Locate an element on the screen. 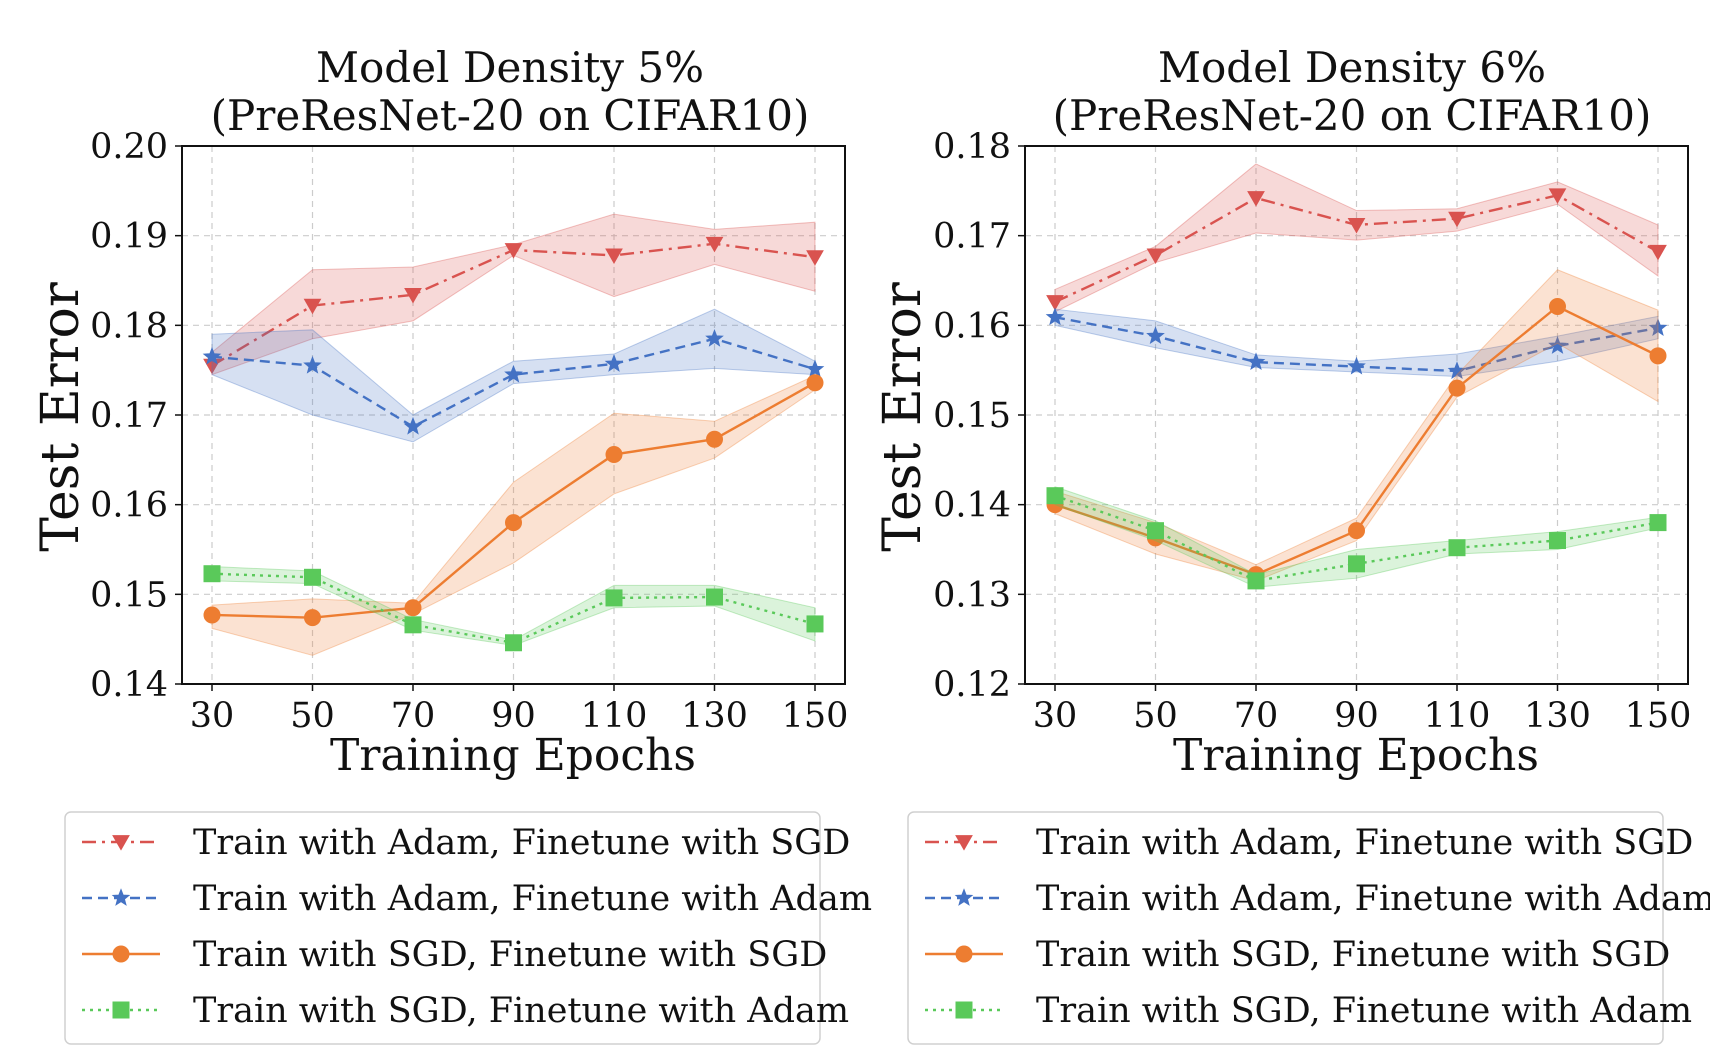  legend-label: Train with SGD, Finetune with Adam is located at coordinates (521, 1011).